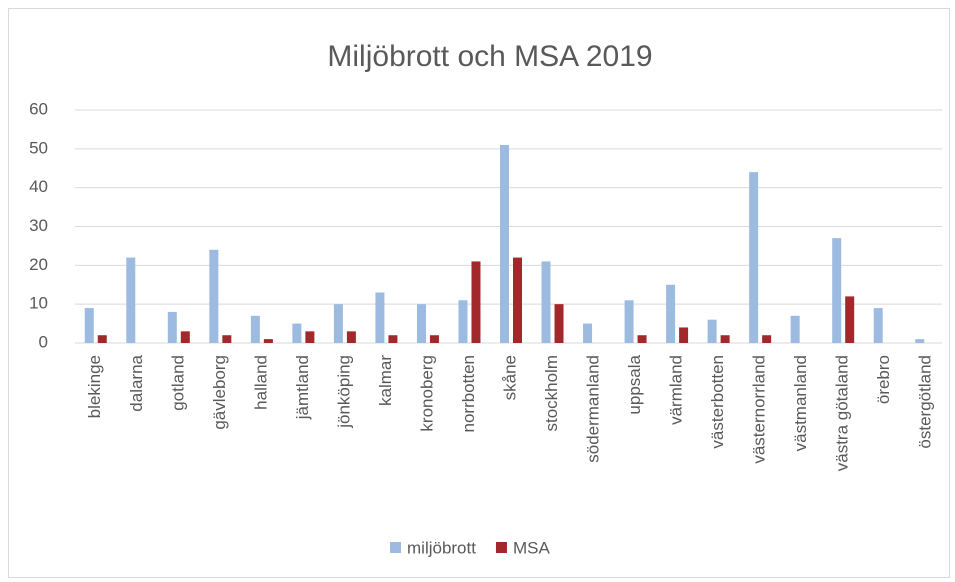 Image resolution: width=955 pixels, height=582 pixels. Describe the element at coordinates (302, 387) in the screenshot. I see `x-tick-label: jämtland` at that location.